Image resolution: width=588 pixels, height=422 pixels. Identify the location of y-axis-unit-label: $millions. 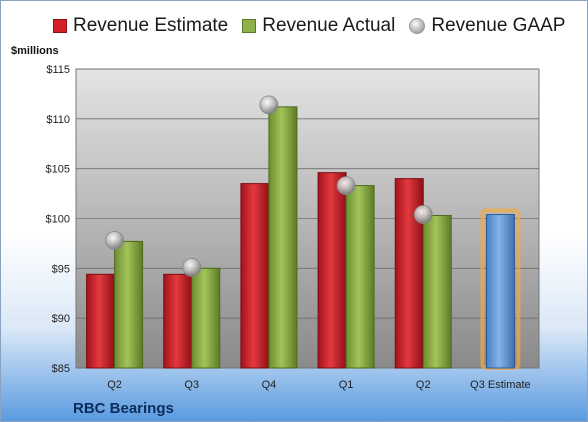
(35, 51).